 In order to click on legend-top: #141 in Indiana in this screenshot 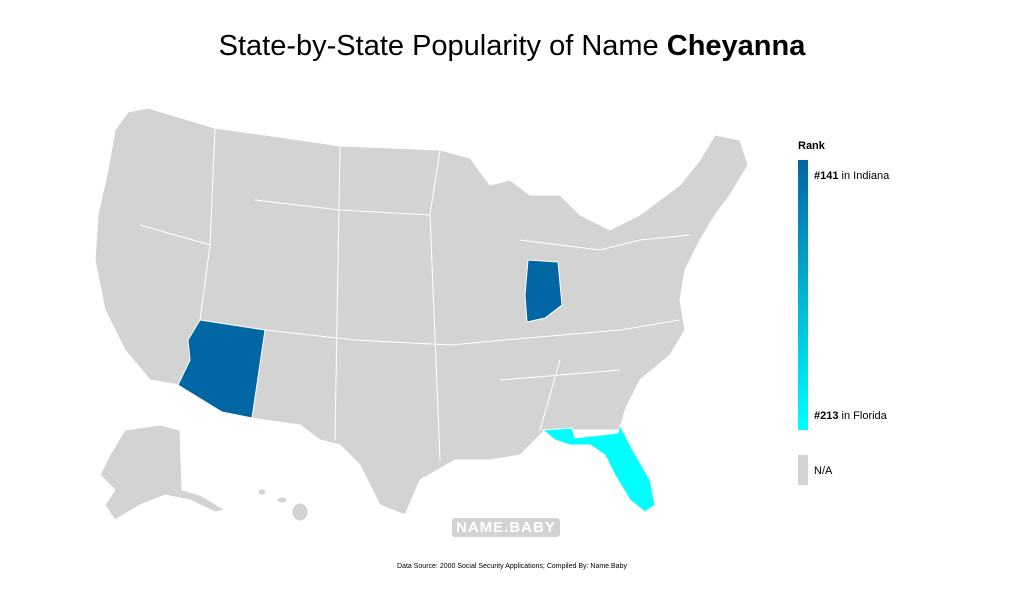, I will do `click(851, 176)`.